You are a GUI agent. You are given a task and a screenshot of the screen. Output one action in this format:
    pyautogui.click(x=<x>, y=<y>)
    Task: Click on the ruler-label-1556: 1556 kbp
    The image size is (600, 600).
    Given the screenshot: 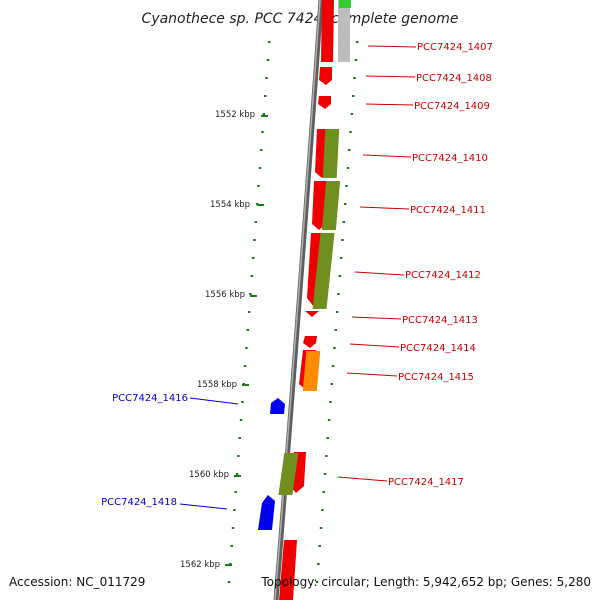 What is the action you would take?
    pyautogui.click(x=225, y=295)
    